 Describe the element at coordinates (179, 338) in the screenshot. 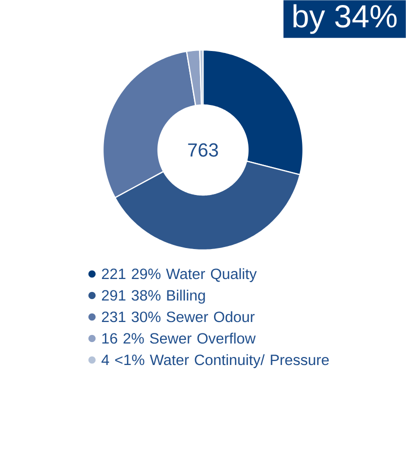

I see `legend-label: 16 2% Sewer Overflow` at that location.